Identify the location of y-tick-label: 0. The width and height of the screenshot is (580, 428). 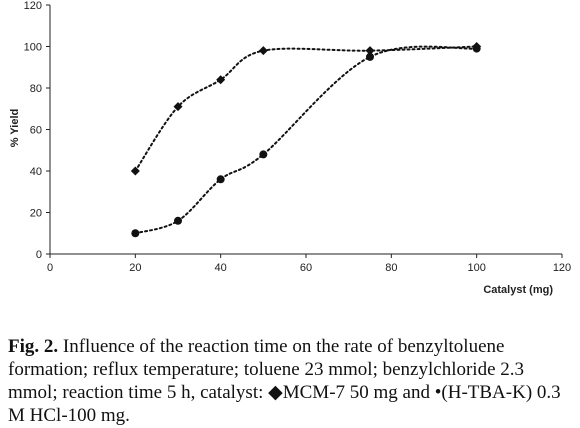
(39, 255).